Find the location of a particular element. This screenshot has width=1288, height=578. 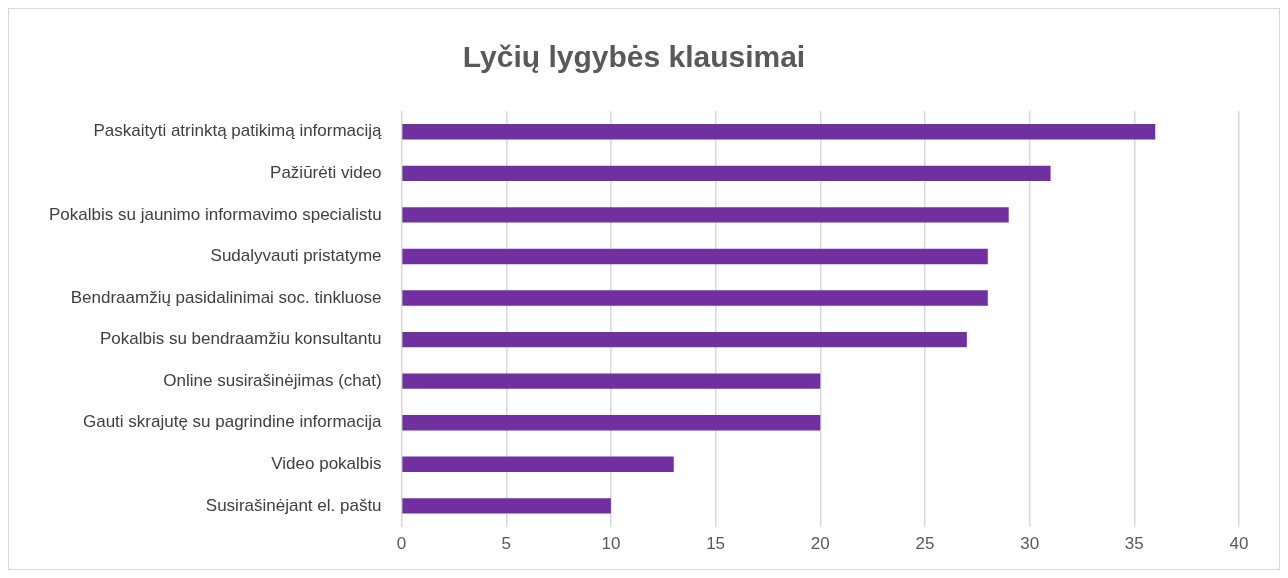

y-tick-label: Online susirašinėjimas (chat) is located at coordinates (272, 380).